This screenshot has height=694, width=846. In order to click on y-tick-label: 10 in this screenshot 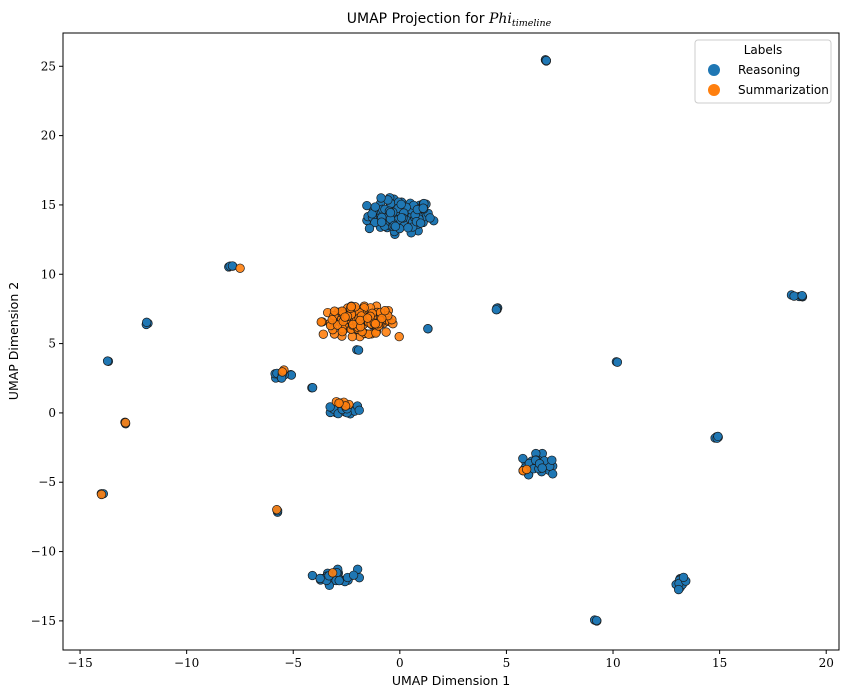, I will do `click(48, 274)`.